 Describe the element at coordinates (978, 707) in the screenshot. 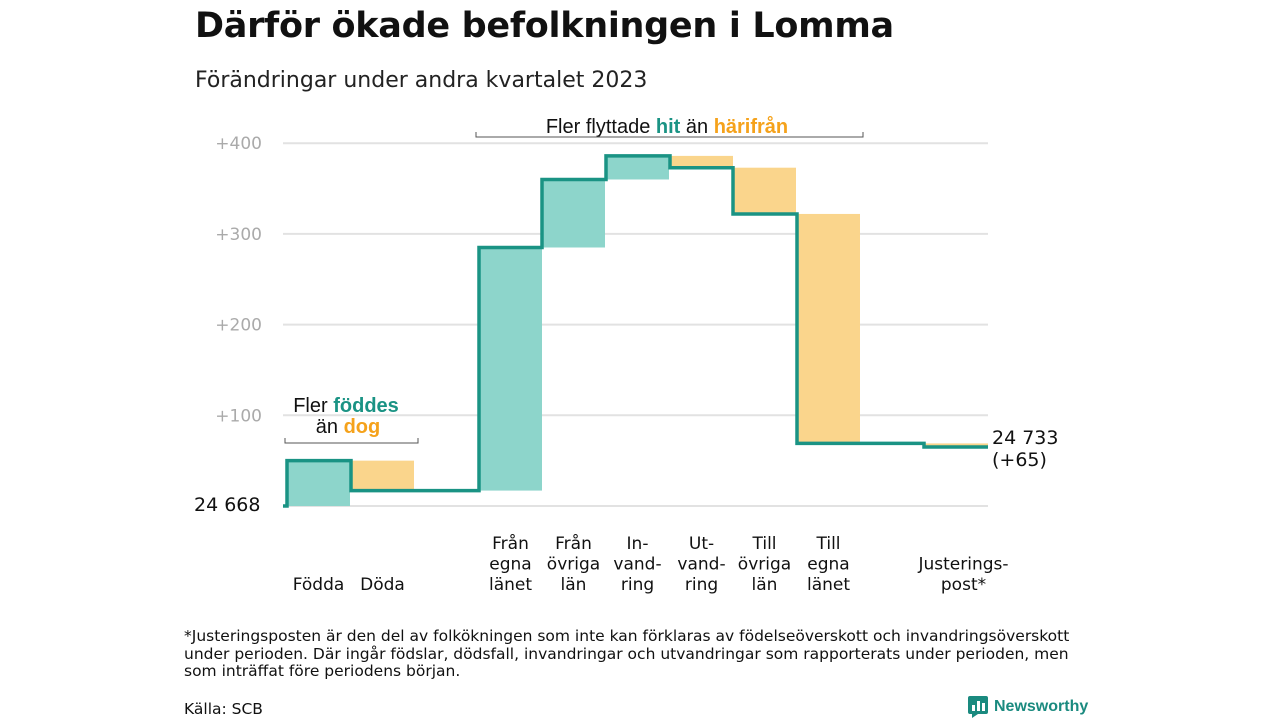

I see `bar-chart-logo-icon` at that location.